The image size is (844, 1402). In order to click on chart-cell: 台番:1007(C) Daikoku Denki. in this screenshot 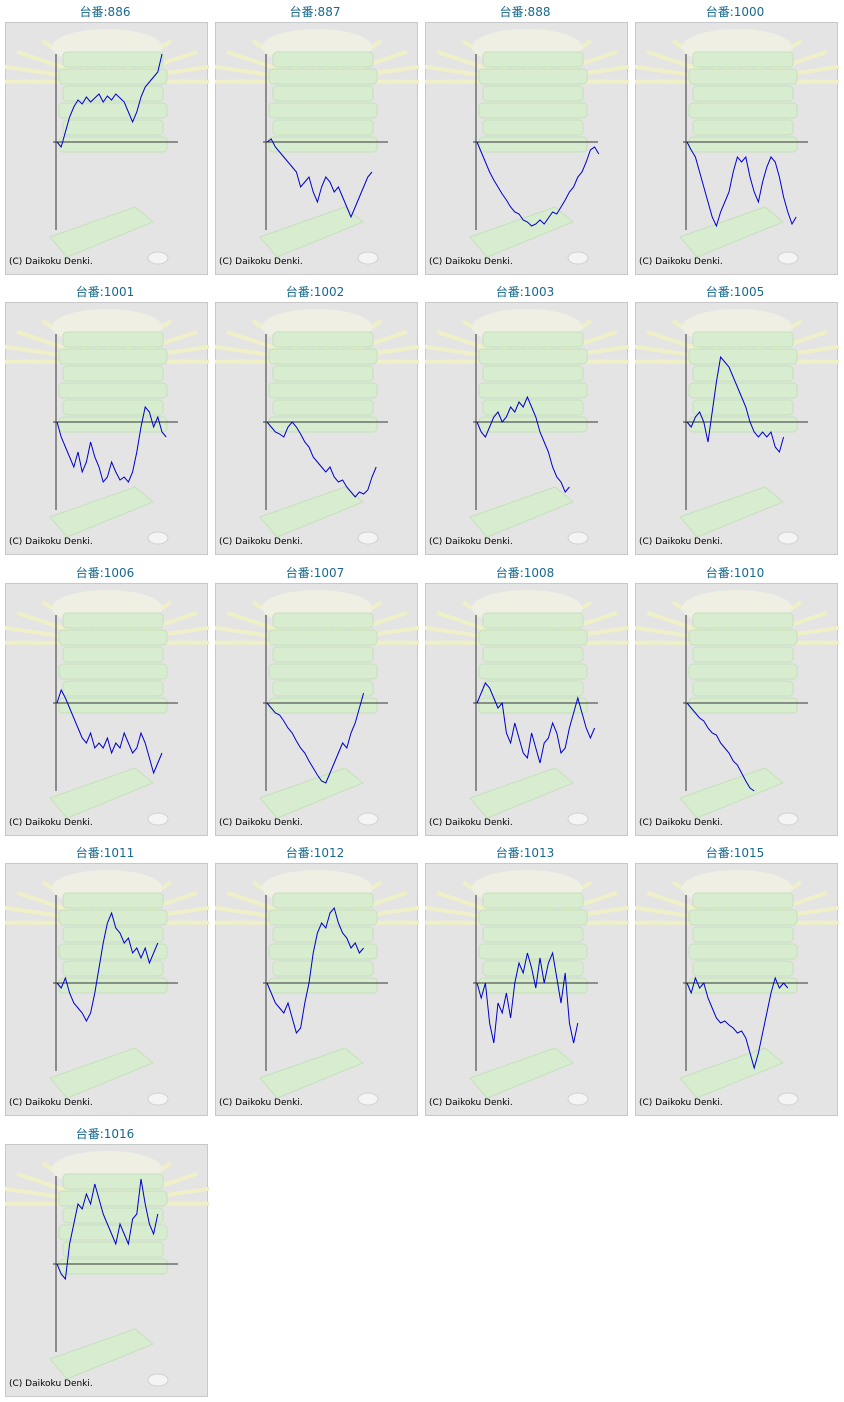, I will do `click(315, 701)`.